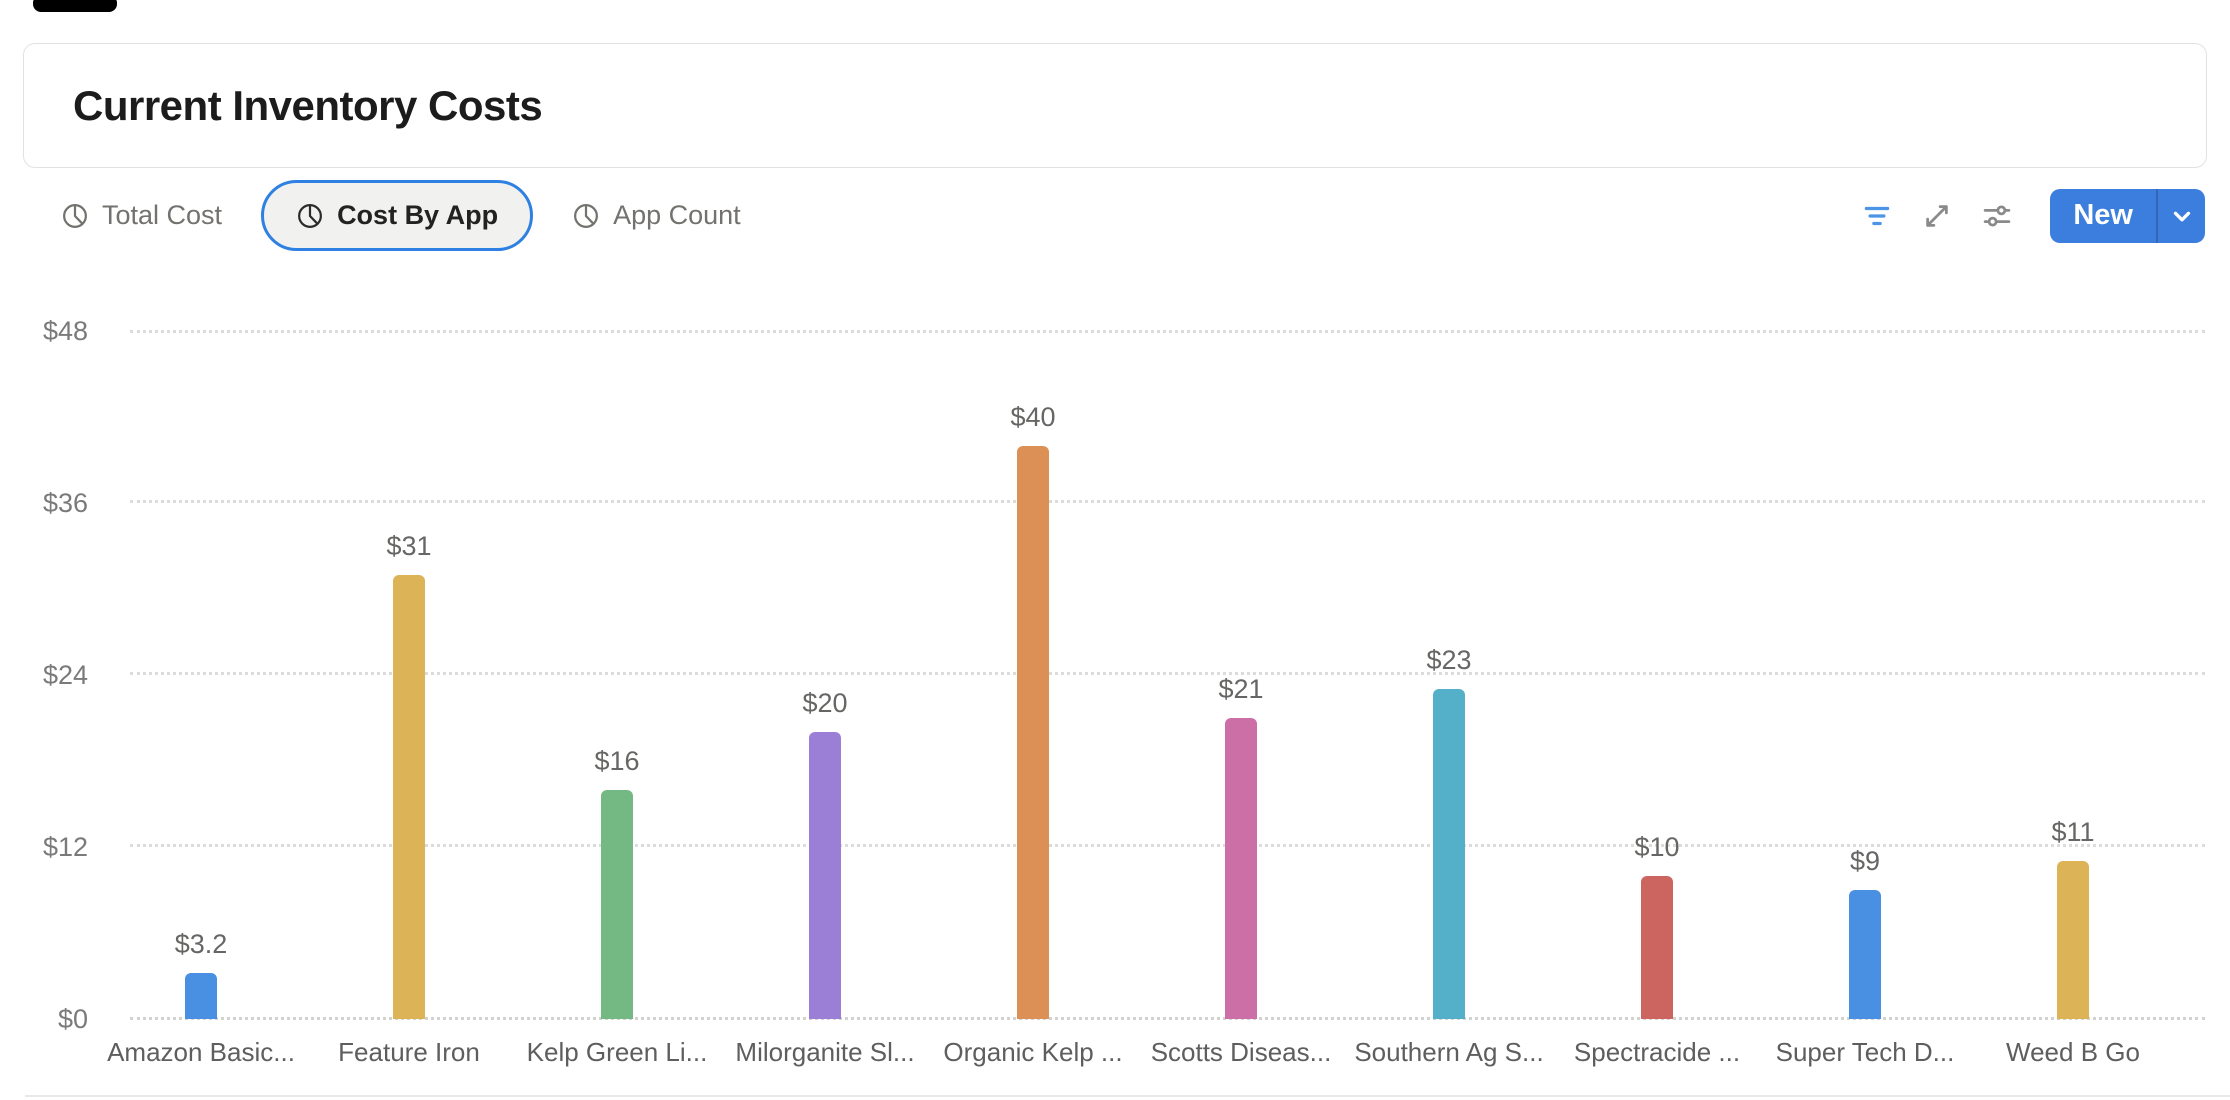  I want to click on tab-cost-by-app: Cost By App, so click(397, 215).